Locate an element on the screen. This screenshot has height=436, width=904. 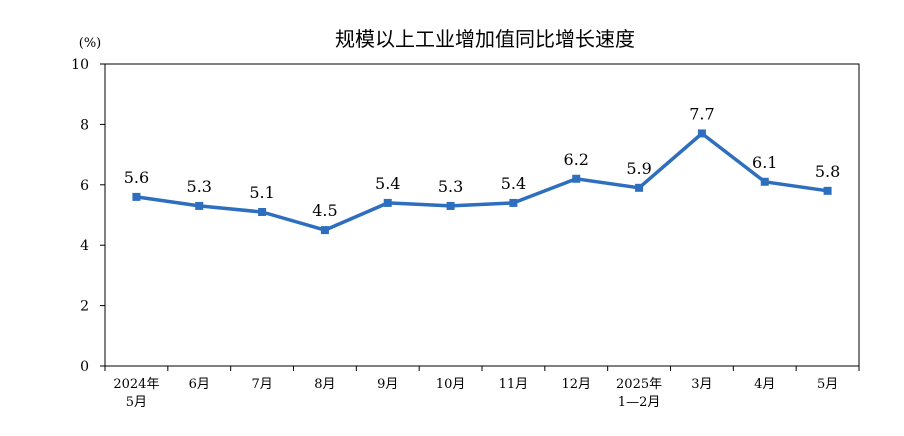
y-tick-label: 4 is located at coordinates (84, 246).